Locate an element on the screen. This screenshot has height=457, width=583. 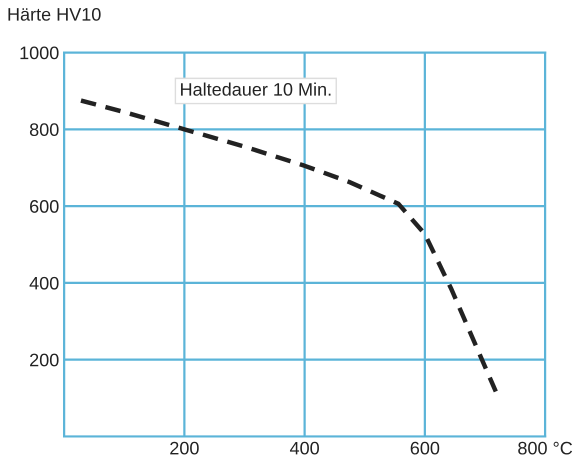
x-tick-label: 600 is located at coordinates (425, 448).